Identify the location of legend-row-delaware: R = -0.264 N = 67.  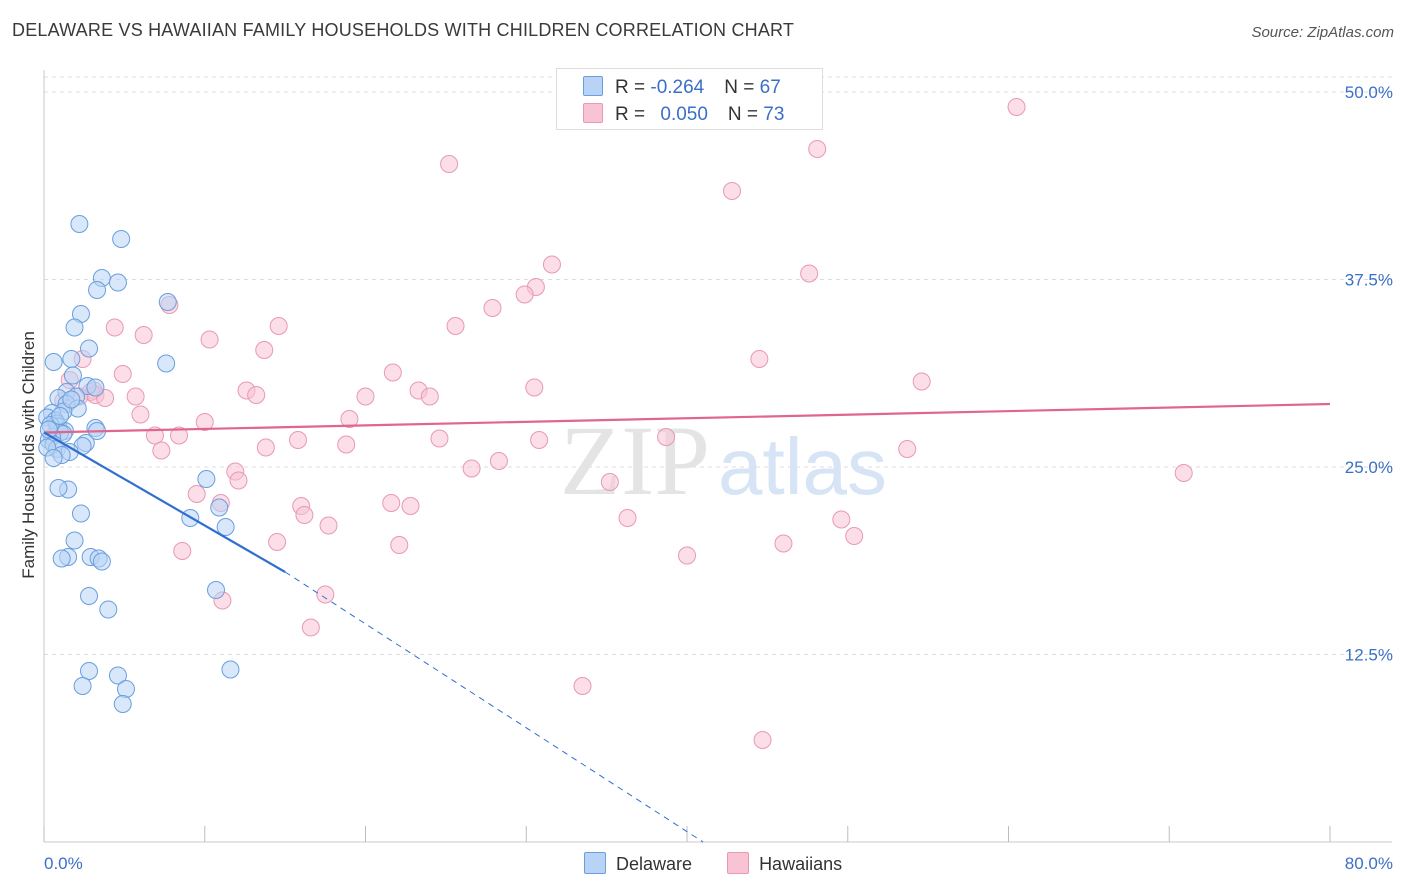
(682, 87).